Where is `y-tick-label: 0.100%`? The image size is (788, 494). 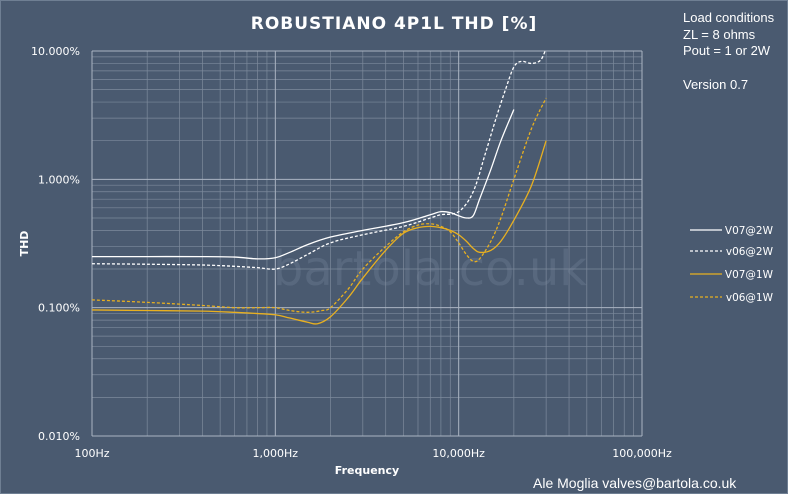
y-tick-label: 0.100% is located at coordinates (59, 308).